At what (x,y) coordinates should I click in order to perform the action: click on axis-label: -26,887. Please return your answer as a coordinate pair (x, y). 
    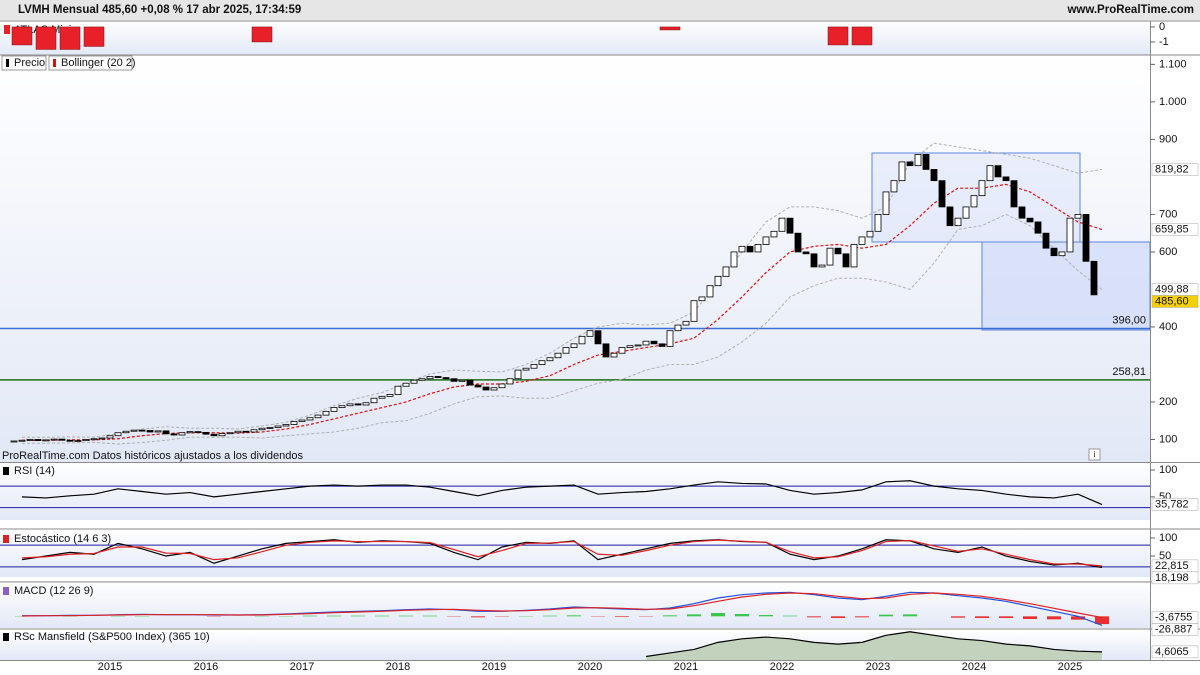
    Looking at the image, I should click on (1173, 629).